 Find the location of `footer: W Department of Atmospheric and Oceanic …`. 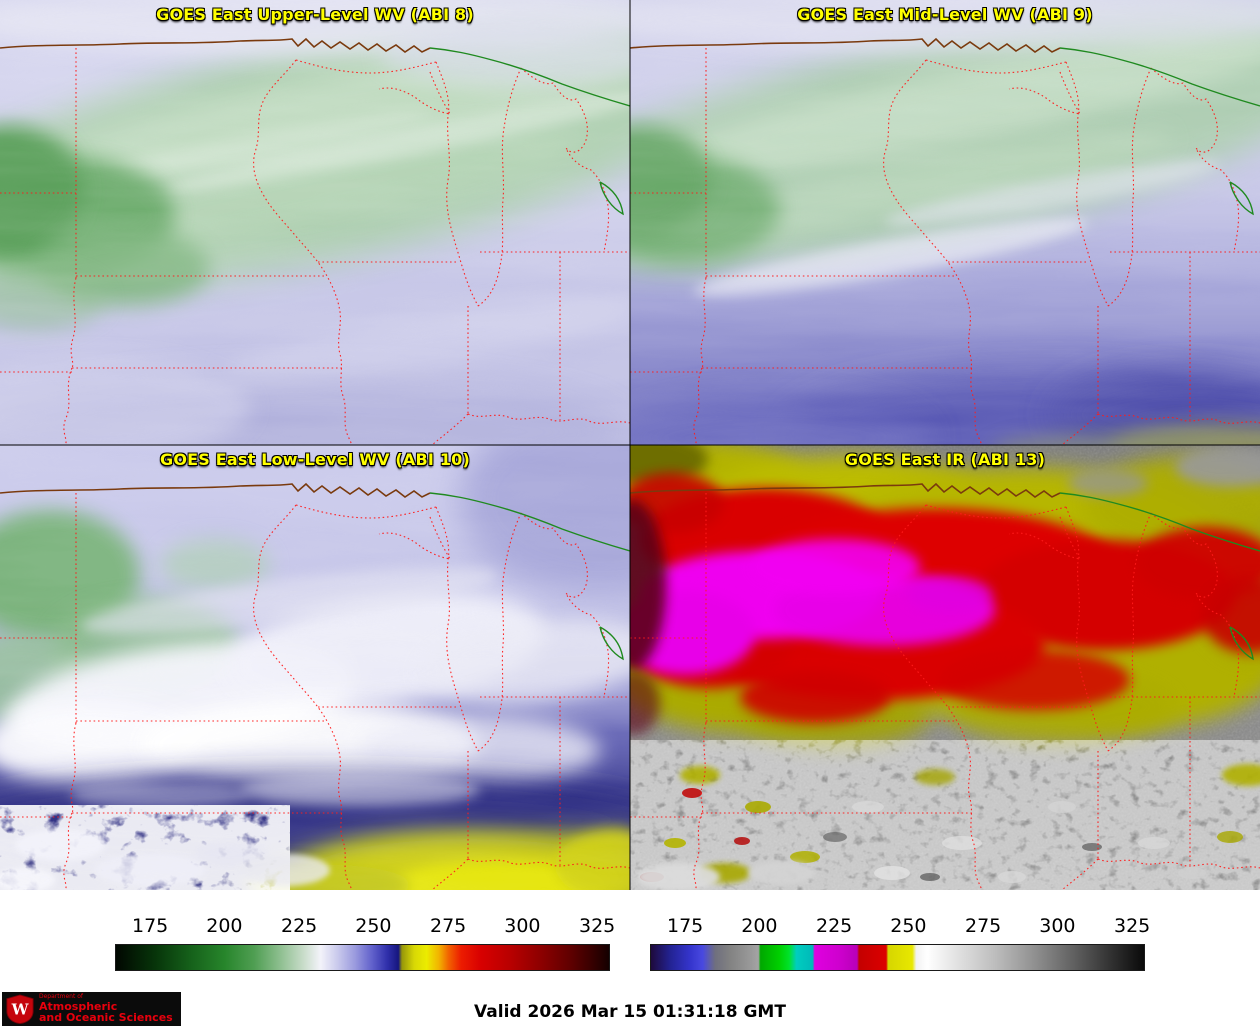

footer: W Department of Atmospheric and Oceanic … is located at coordinates (630, 1009).